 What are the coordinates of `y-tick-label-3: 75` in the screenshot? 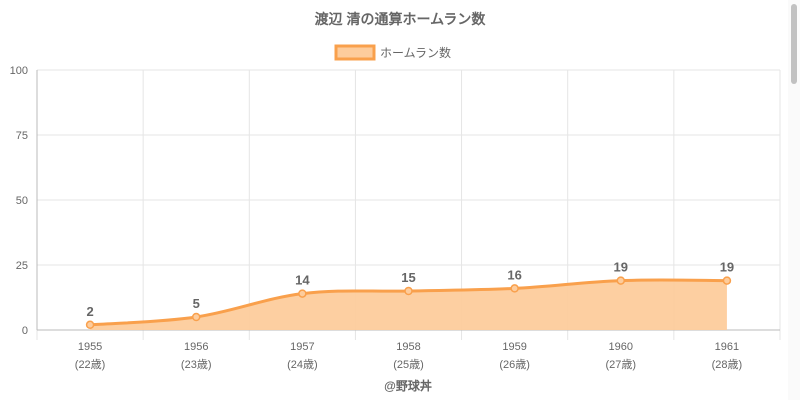 It's located at (22, 136).